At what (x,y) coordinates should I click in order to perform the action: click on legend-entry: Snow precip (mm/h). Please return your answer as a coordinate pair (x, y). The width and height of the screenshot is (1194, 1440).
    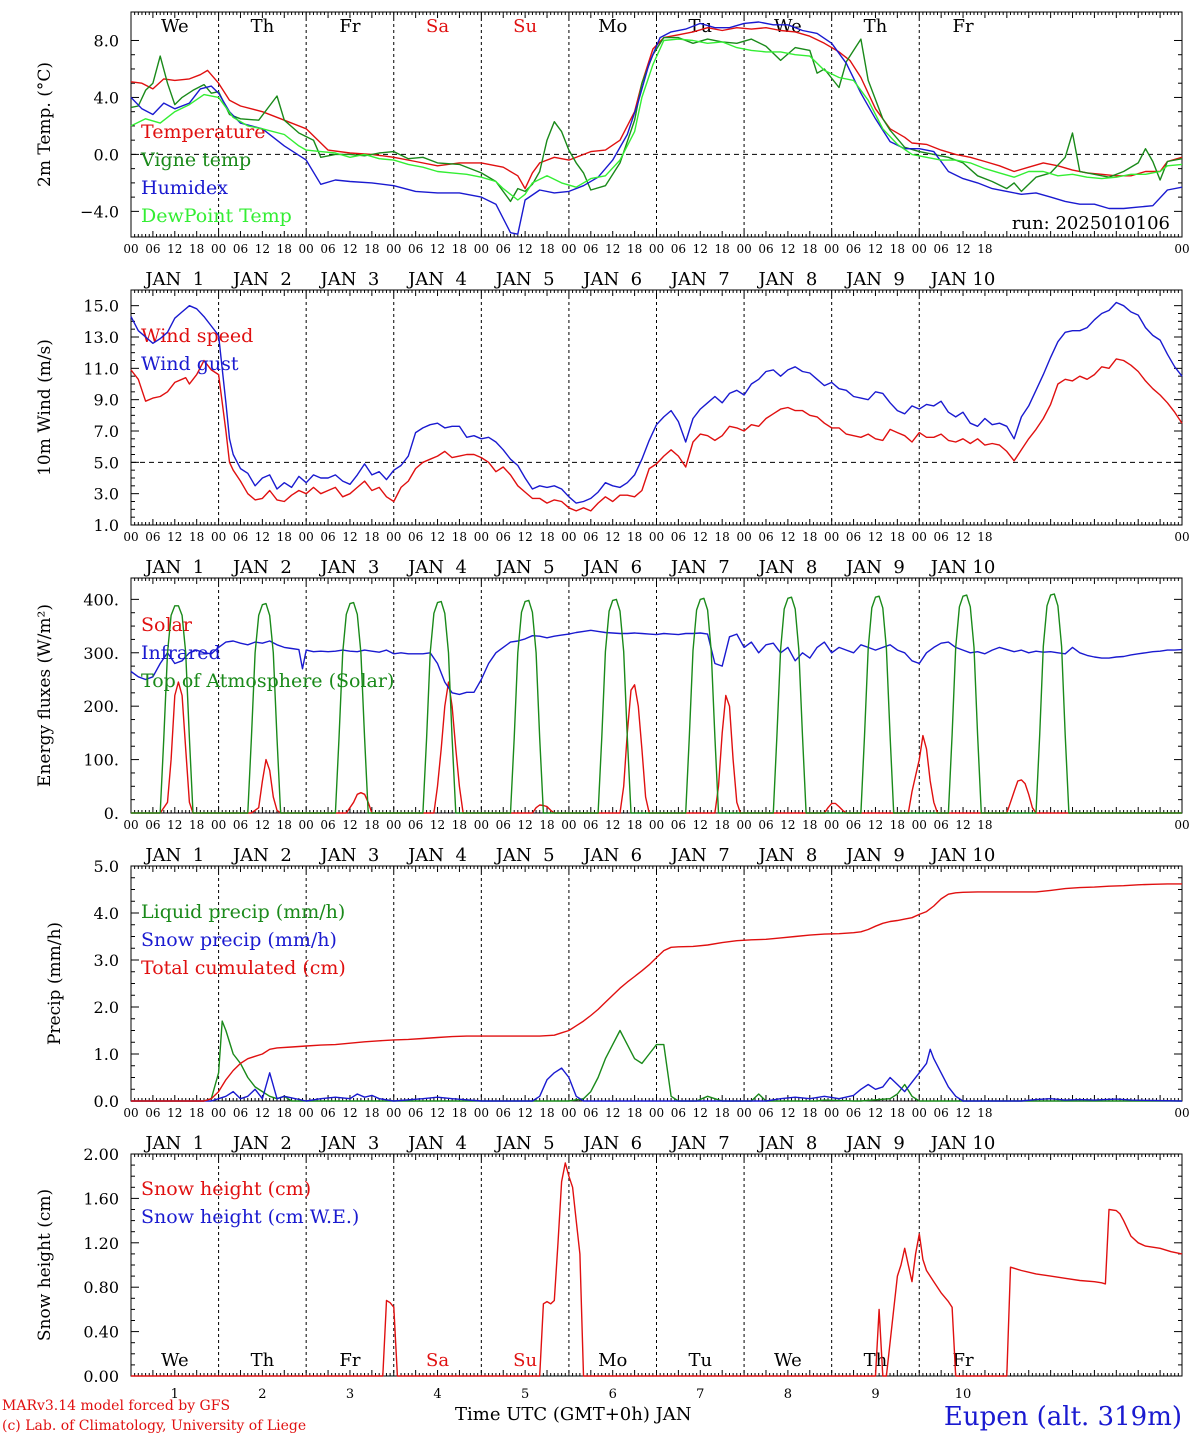
    Looking at the image, I should click on (239, 940).